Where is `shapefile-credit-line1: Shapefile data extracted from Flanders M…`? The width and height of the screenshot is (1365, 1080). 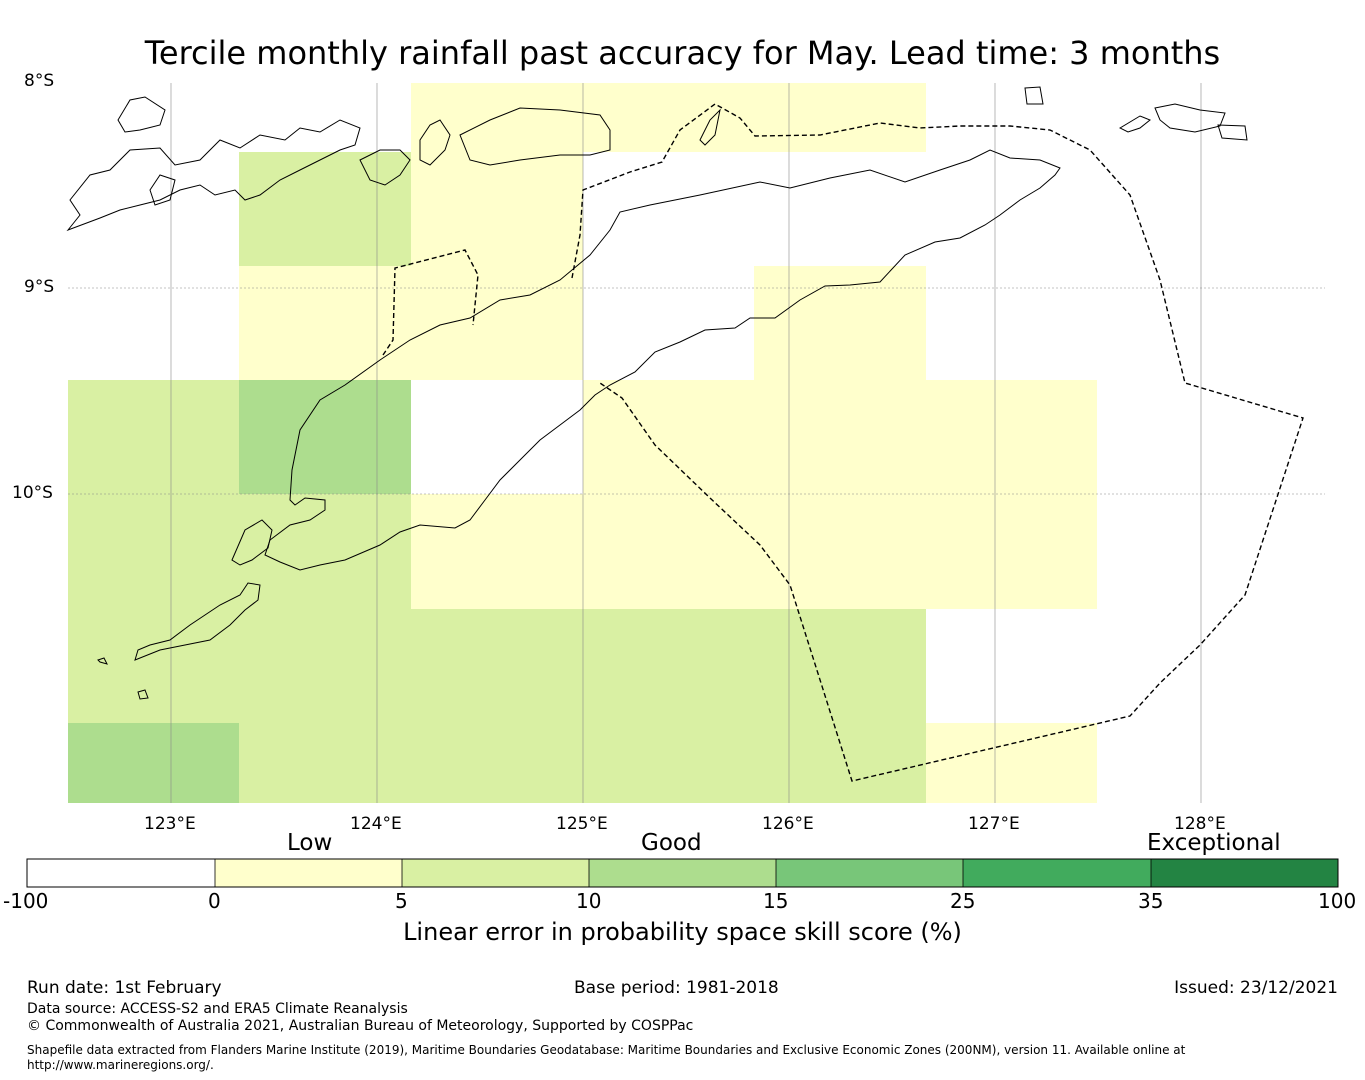
shapefile-credit-line1: Shapefile data extracted from Flanders M… is located at coordinates (606, 1050).